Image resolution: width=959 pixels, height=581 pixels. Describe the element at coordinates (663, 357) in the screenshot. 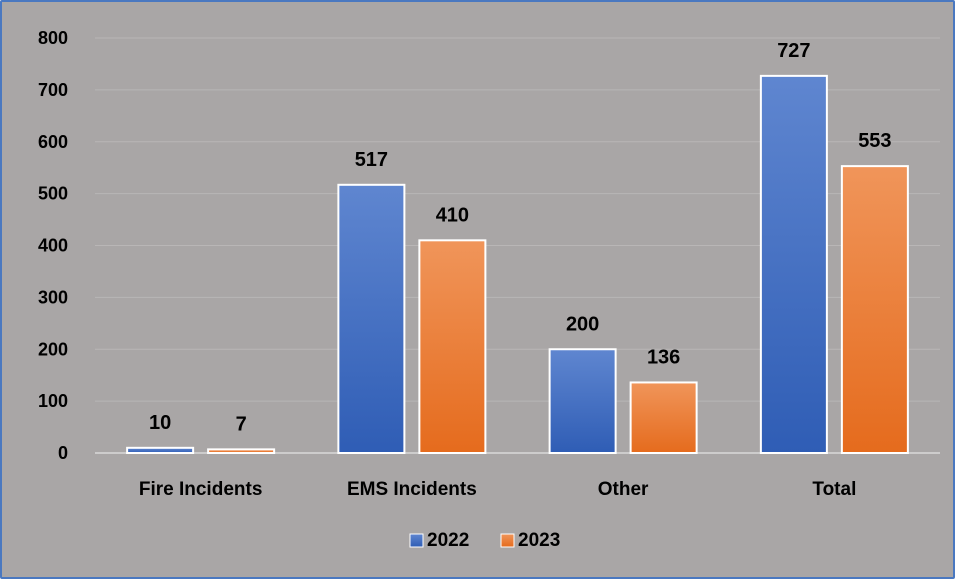

I see `data-label: 136` at that location.